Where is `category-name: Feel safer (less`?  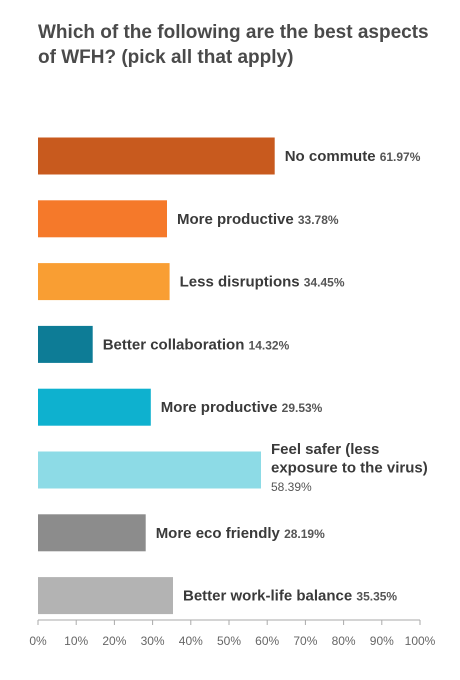
category-name: Feel safer (less is located at coordinates (325, 449).